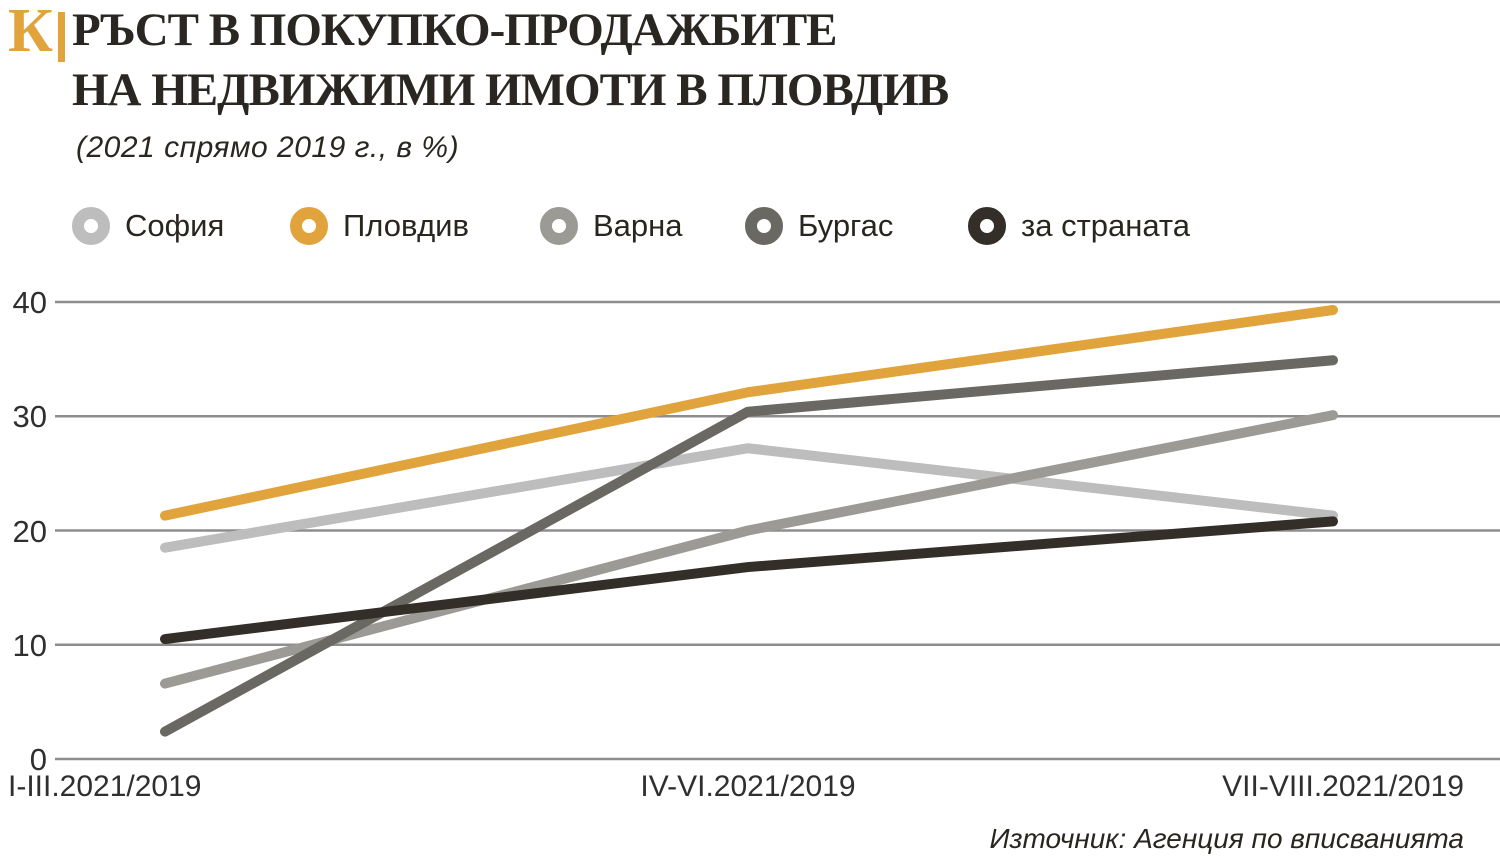 Image resolution: width=1500 pixels, height=859 pixels. What do you see at coordinates (406, 225) in the screenshot?
I see `legend-label: Пловдив` at bounding box center [406, 225].